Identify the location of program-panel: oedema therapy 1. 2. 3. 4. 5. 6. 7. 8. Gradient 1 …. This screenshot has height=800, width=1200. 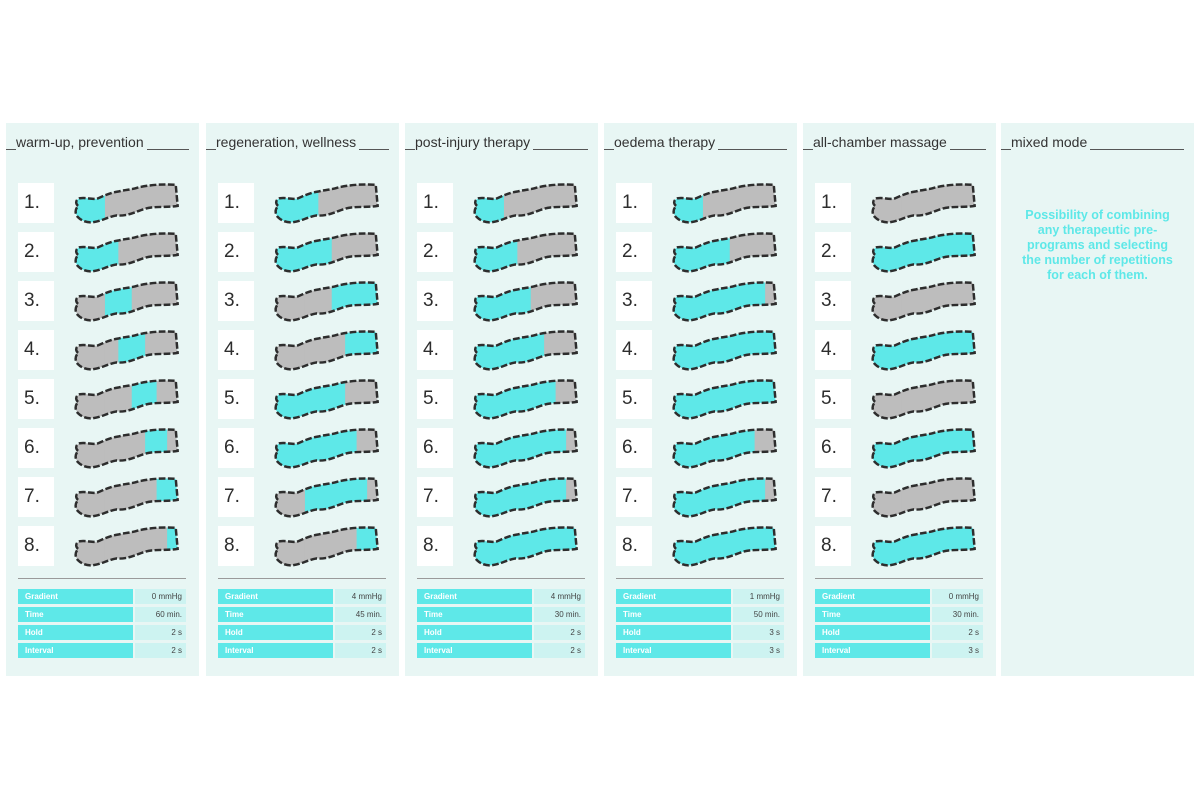
(700, 399).